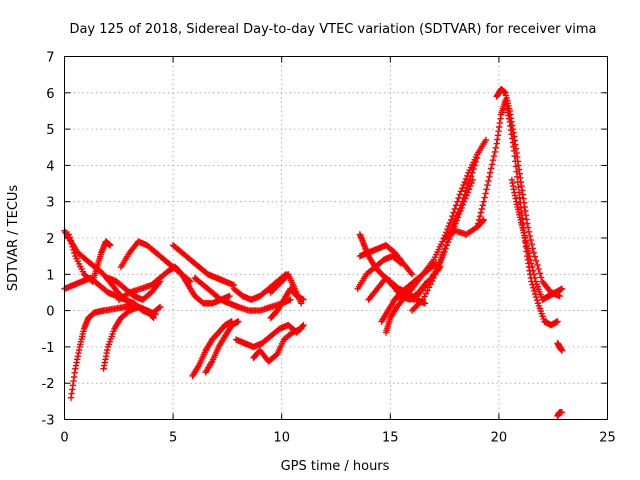 This screenshot has width=640, height=480. I want to click on y-tick-label: -3, so click(48, 421).